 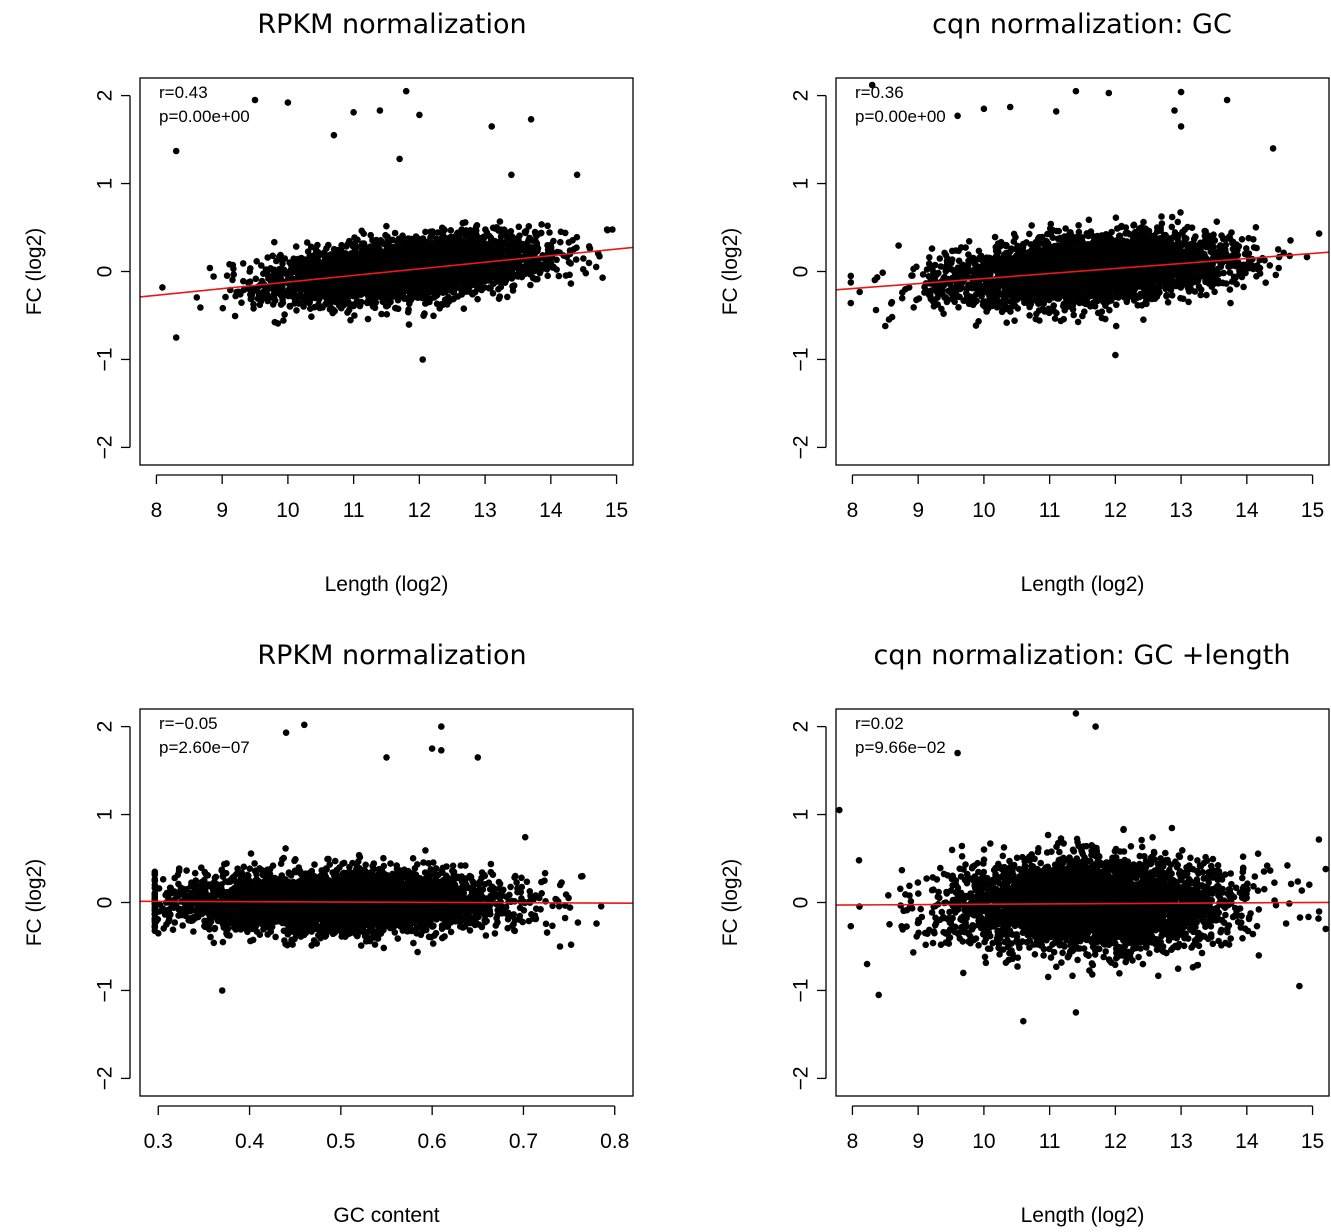 What do you see at coordinates (105, 447) in the screenshot?
I see `y-tick-label: −2` at bounding box center [105, 447].